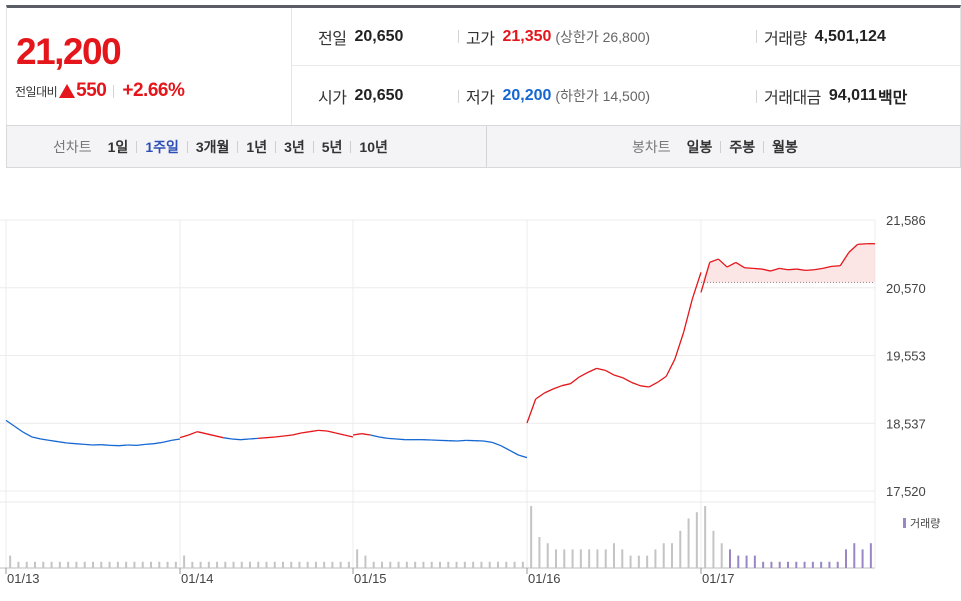 The image size is (961, 601). I want to click on high-label: 고가, so click(480, 39).